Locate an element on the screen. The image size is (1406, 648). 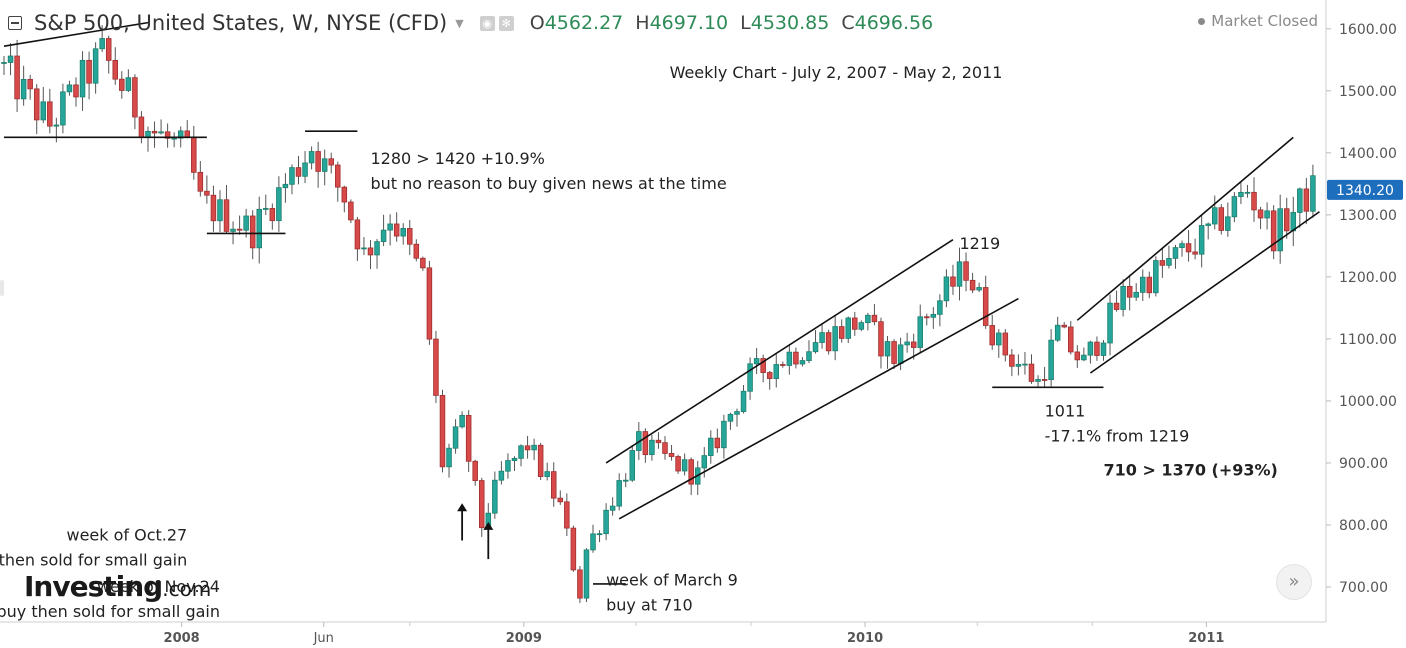
gear-icon: ✻ is located at coordinates (506, 23).